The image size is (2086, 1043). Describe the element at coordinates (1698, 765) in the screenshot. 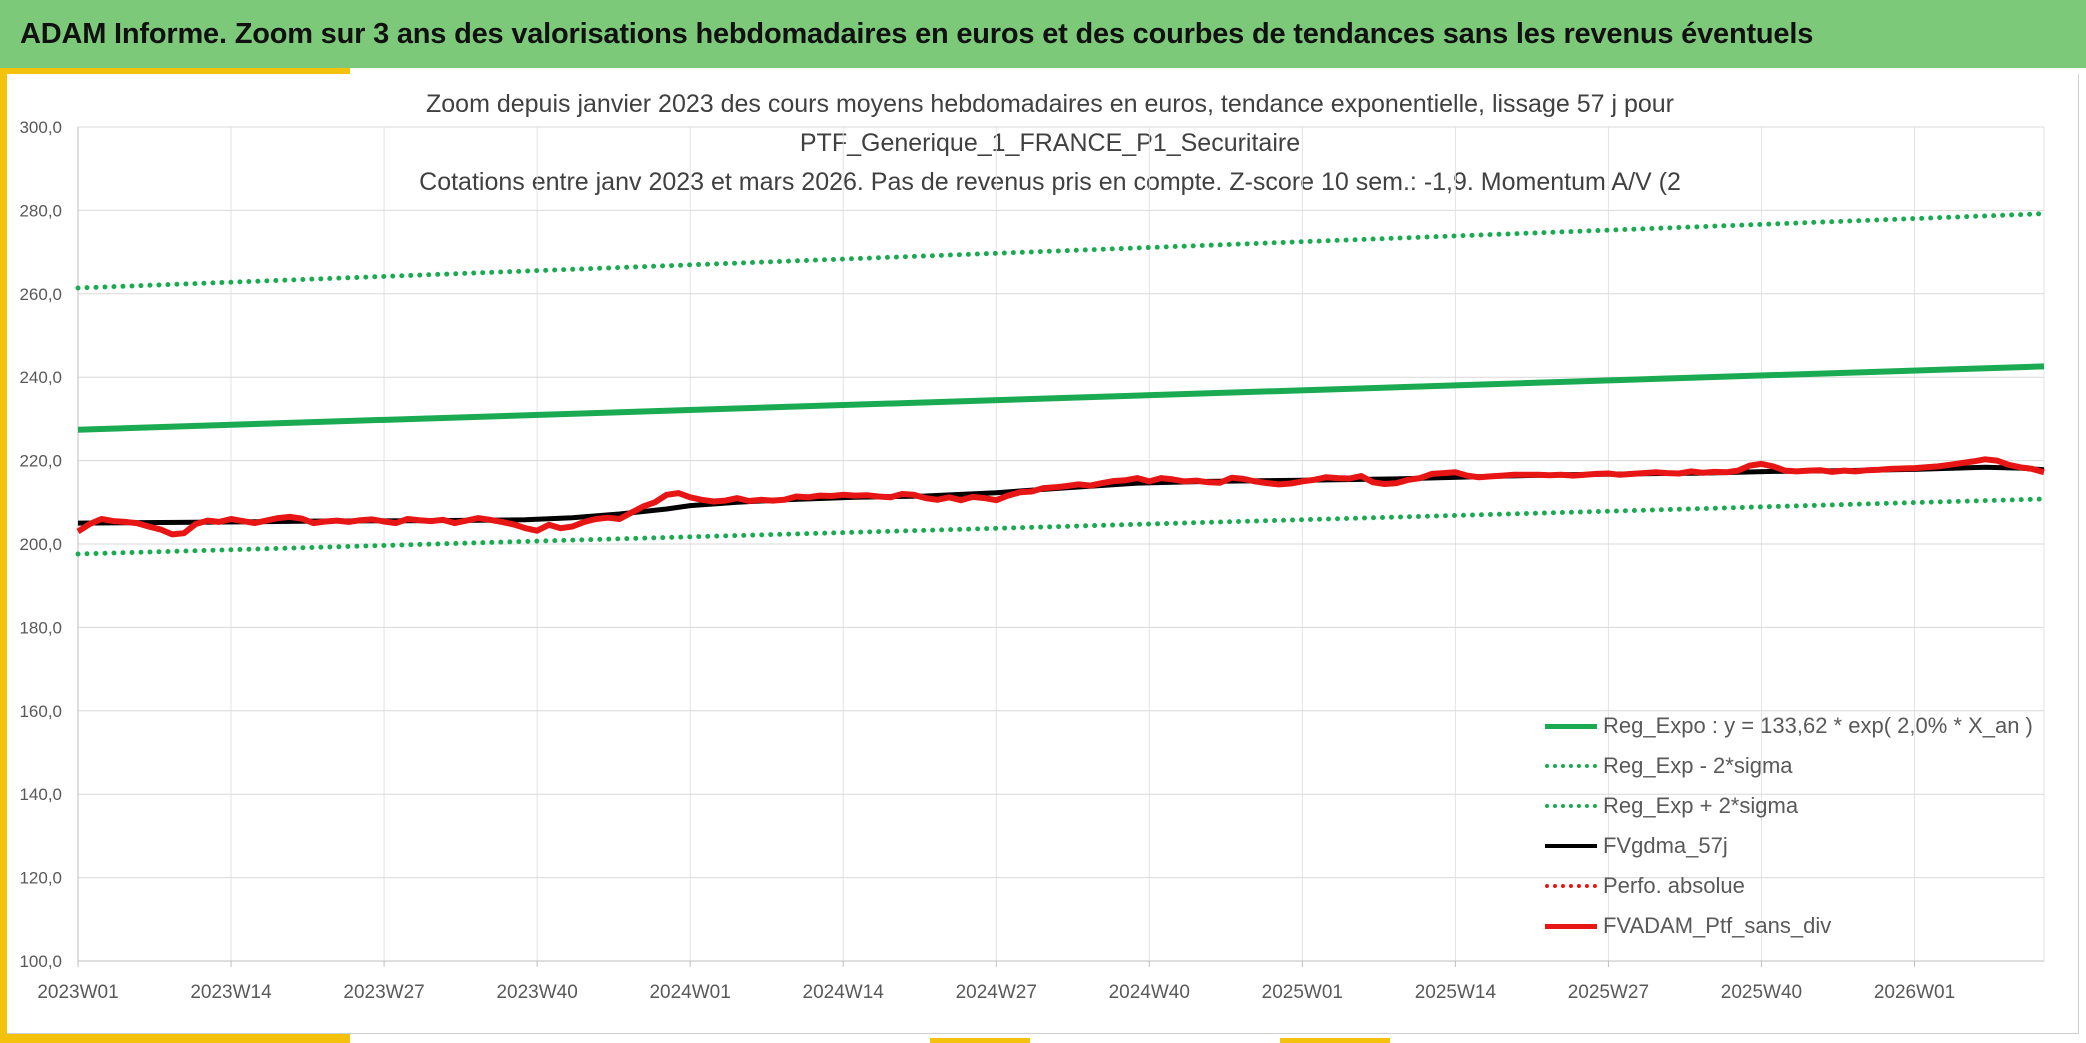

I see `legend-label: Reg_Exp - 2*sigma` at that location.